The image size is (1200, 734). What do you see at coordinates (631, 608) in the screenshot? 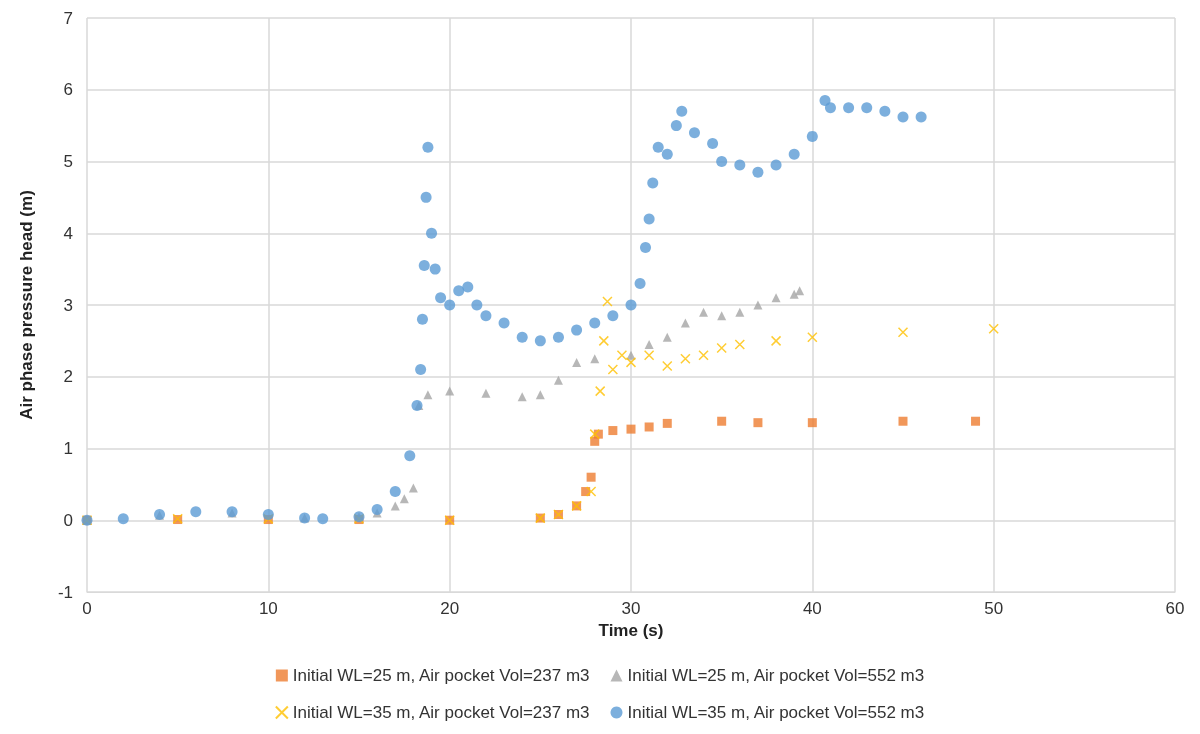
I see `x-tick-label: 30` at bounding box center [631, 608].